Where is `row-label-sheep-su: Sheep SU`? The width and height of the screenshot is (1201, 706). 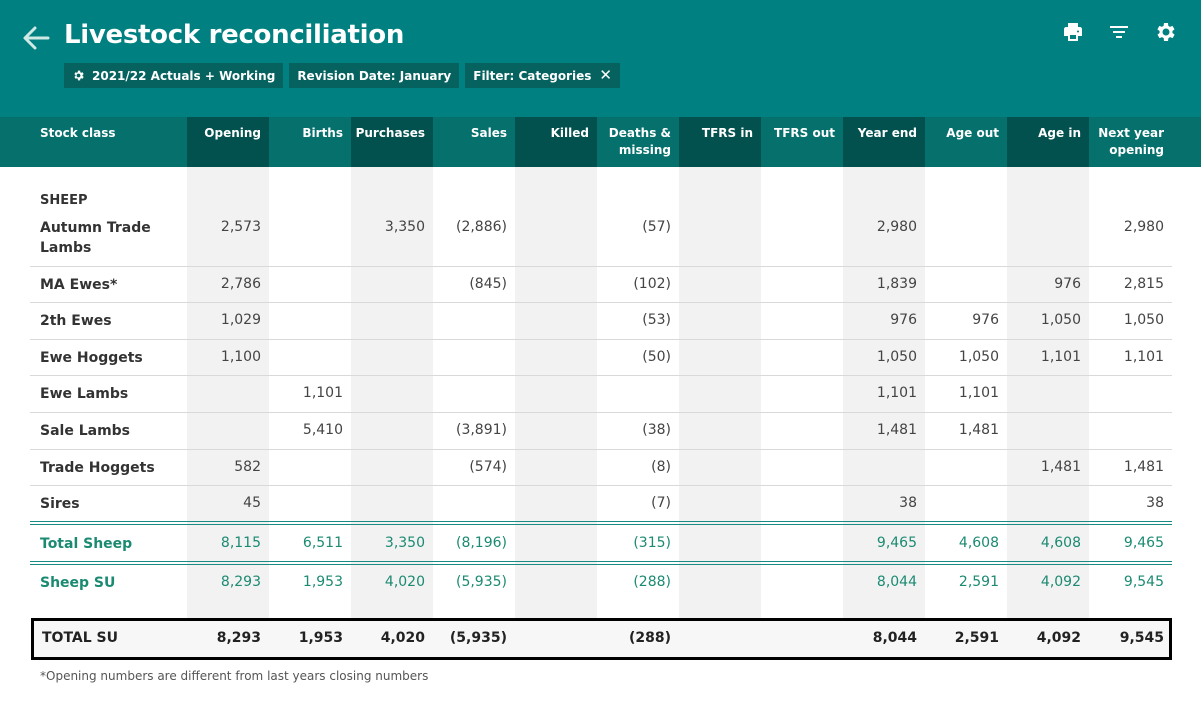 row-label-sheep-su: Sheep SU is located at coordinates (78, 583).